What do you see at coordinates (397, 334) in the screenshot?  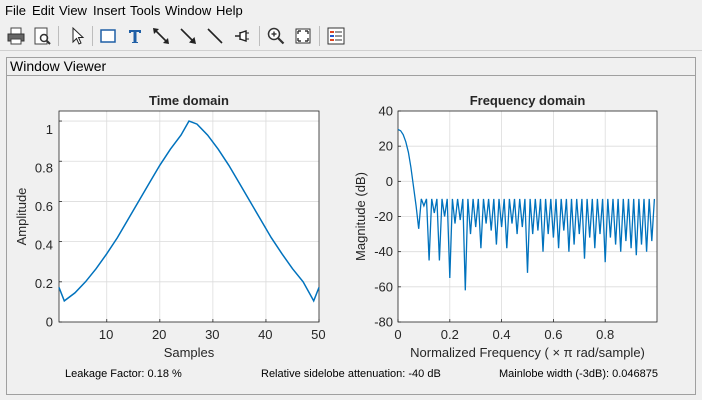 I see `freq-xtick-label: 0` at bounding box center [397, 334].